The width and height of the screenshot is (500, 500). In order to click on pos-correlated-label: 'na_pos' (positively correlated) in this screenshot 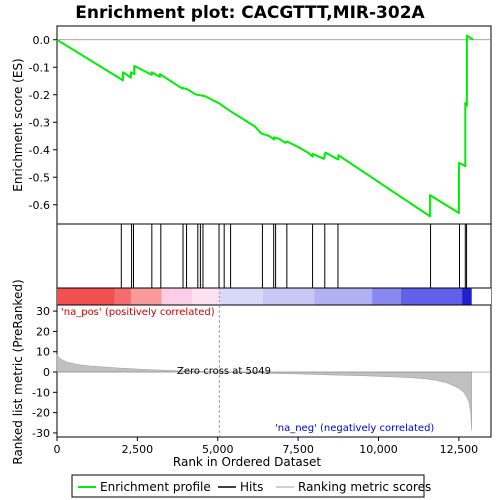, I will do `click(138, 312)`.